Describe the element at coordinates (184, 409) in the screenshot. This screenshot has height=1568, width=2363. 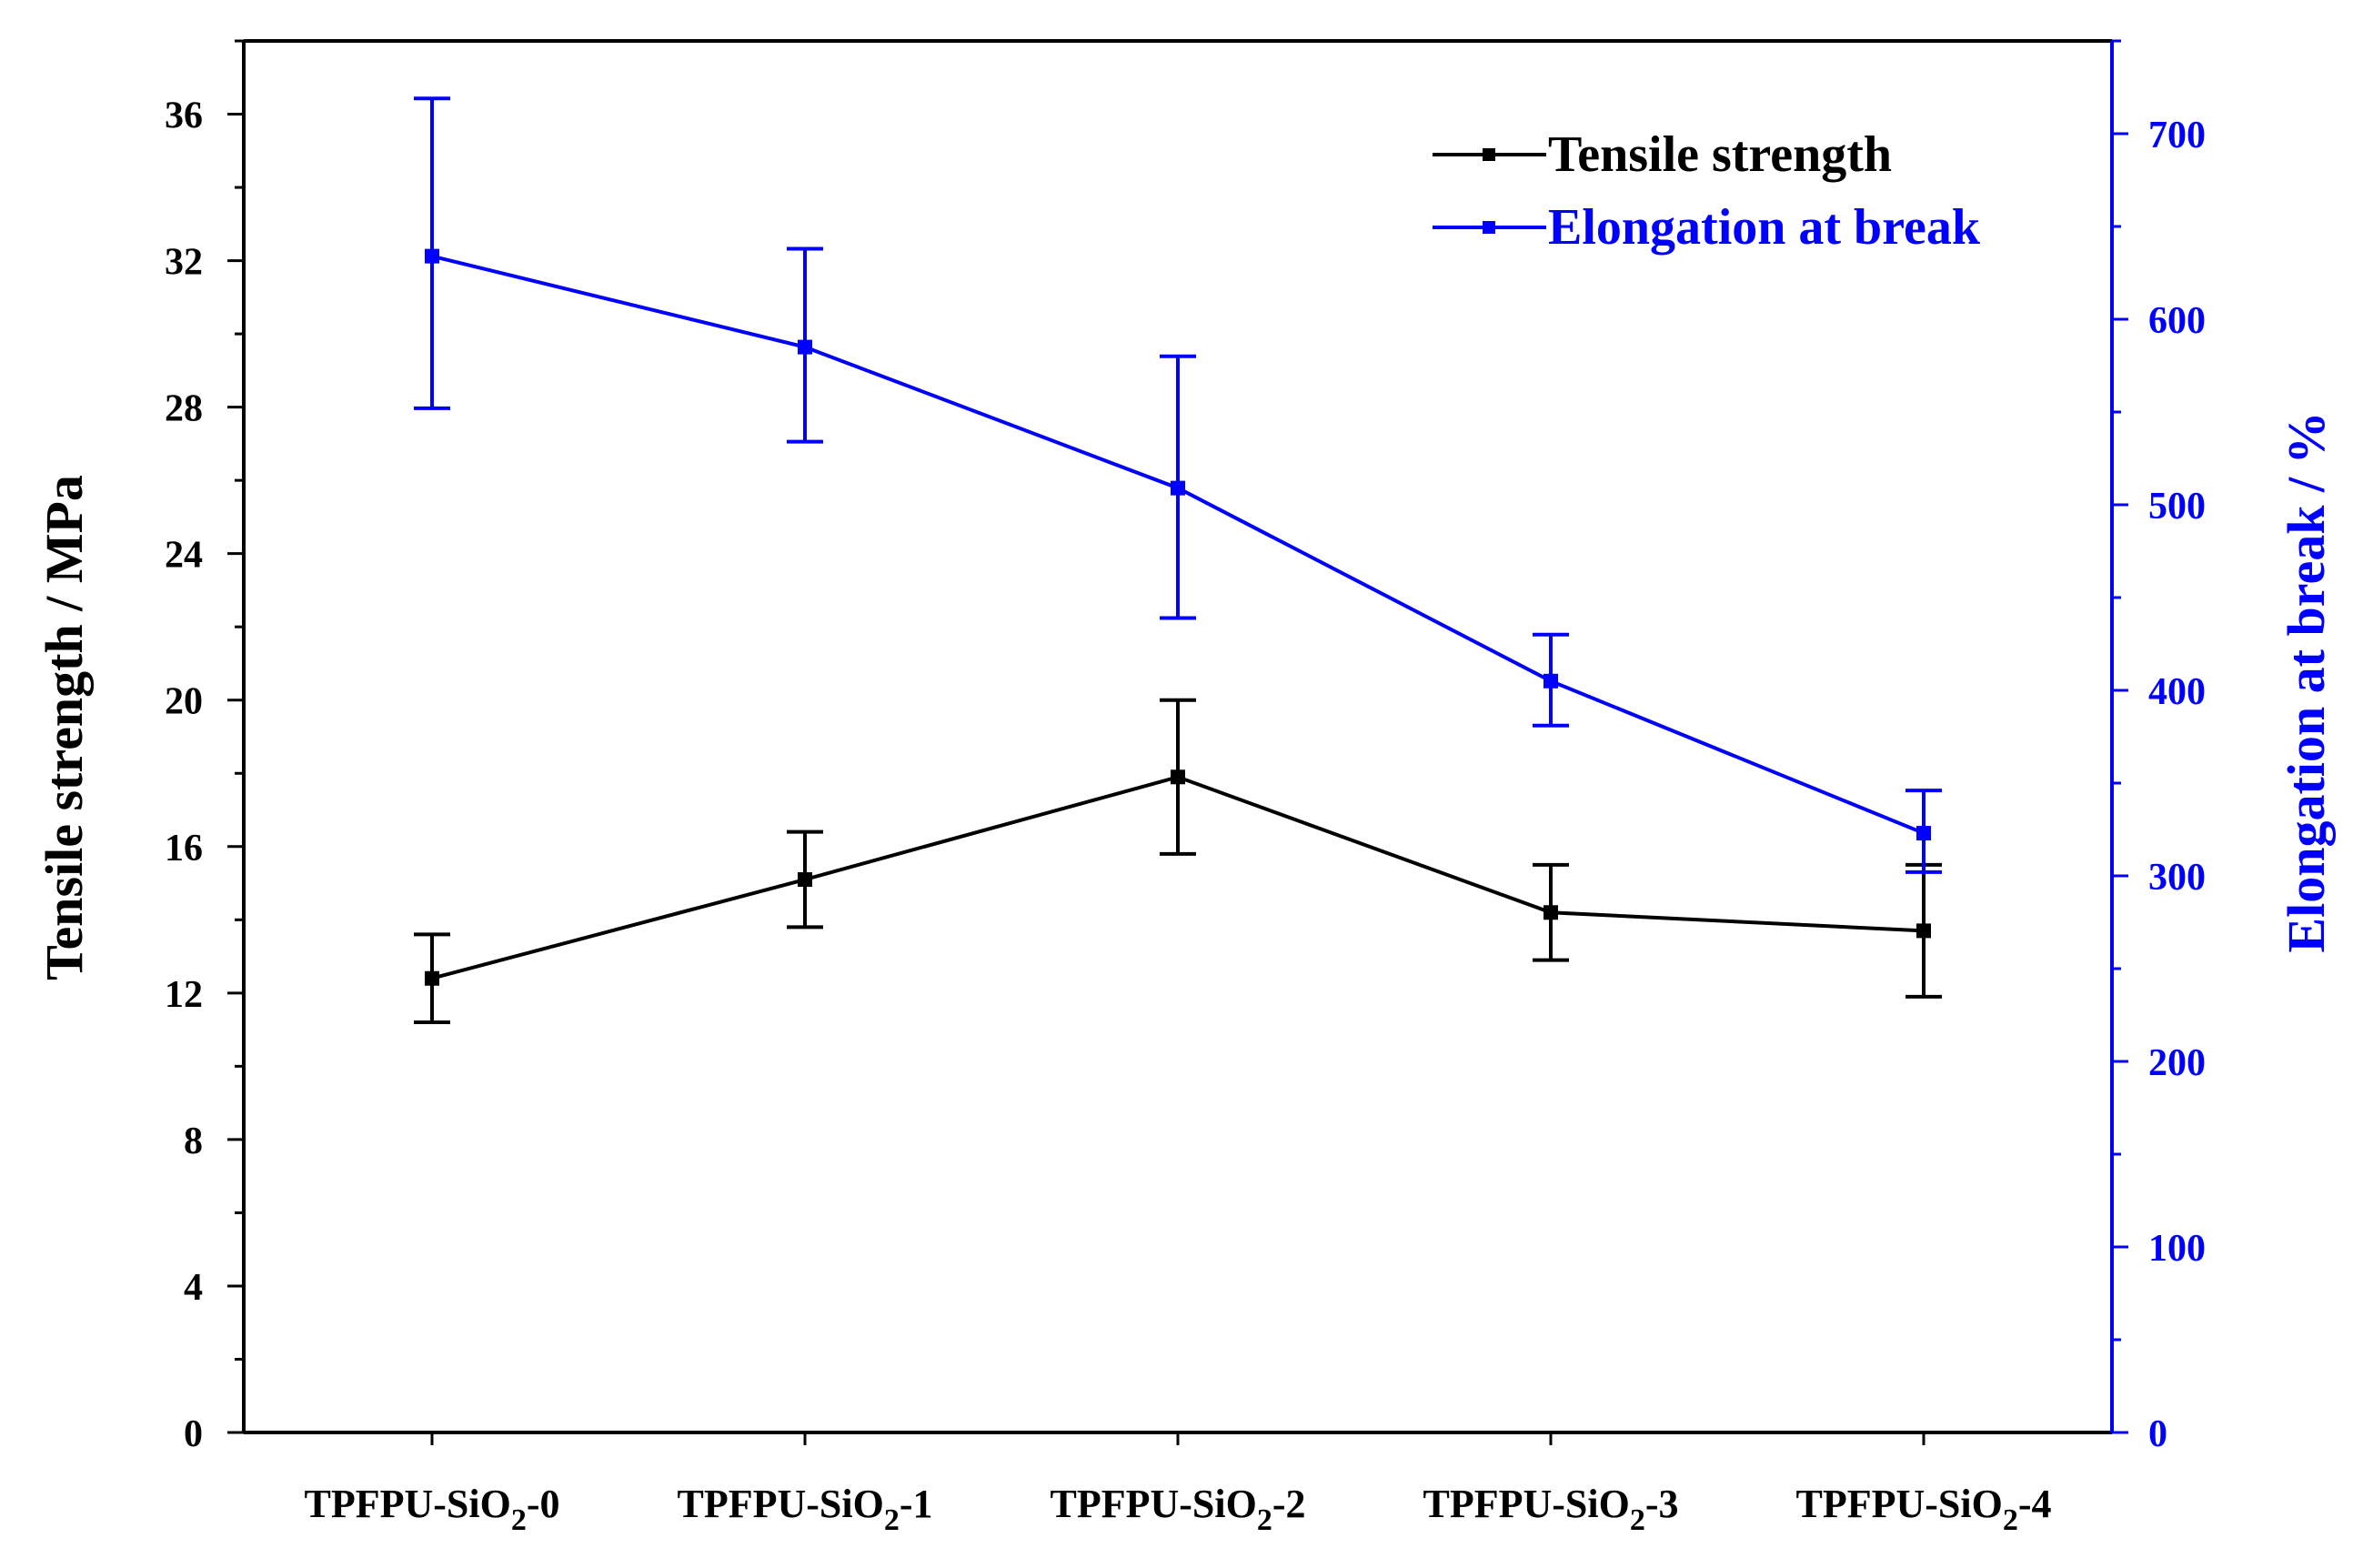
I see `left-tick-label: 28` at that location.